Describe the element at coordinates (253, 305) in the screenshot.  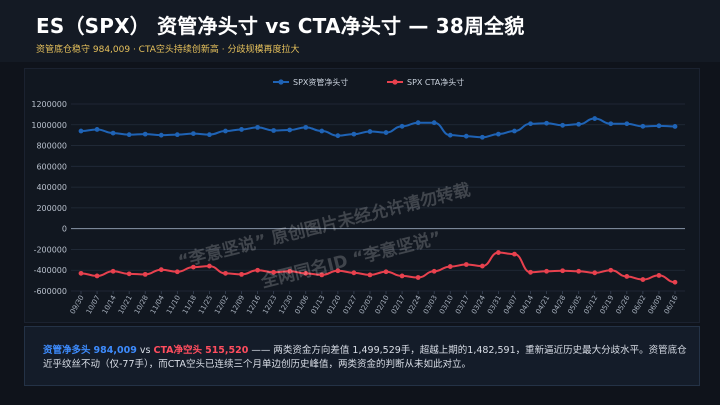
I see `x-tick-label: 12/16` at that location.